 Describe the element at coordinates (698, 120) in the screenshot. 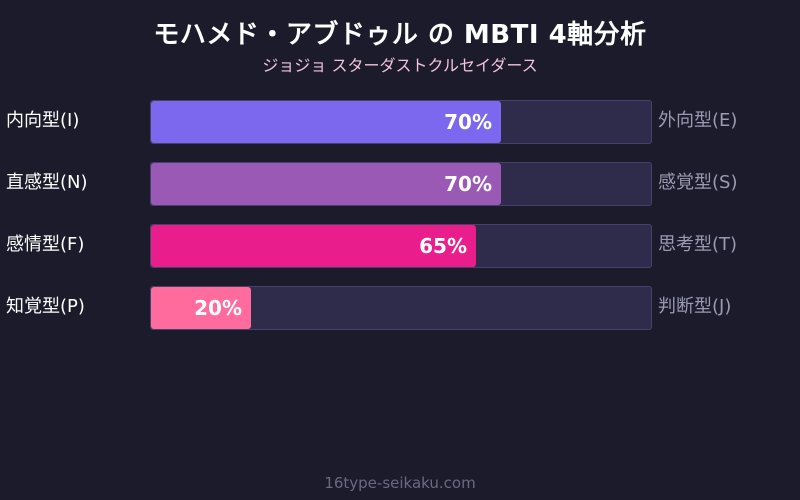

I see `bar-right-label: 外向型(E)` at that location.